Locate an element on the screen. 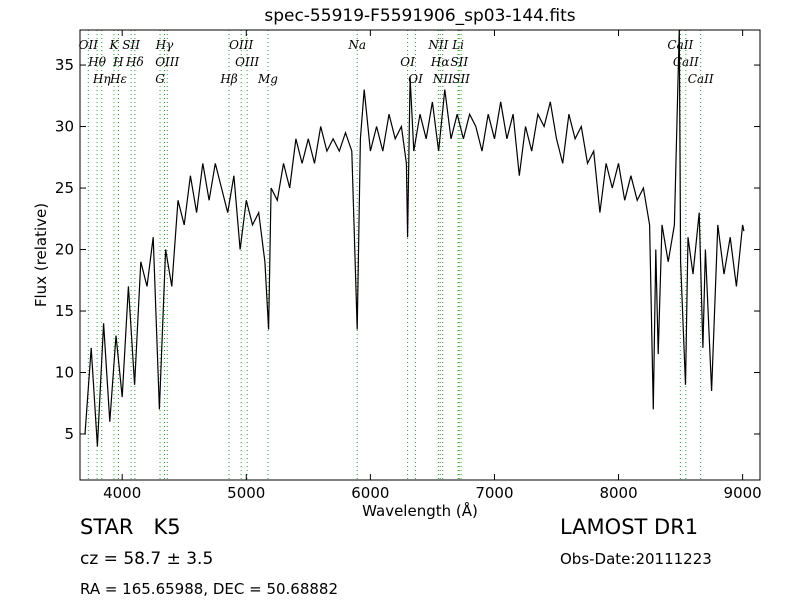  line-label: Hθ is located at coordinates (96, 62).